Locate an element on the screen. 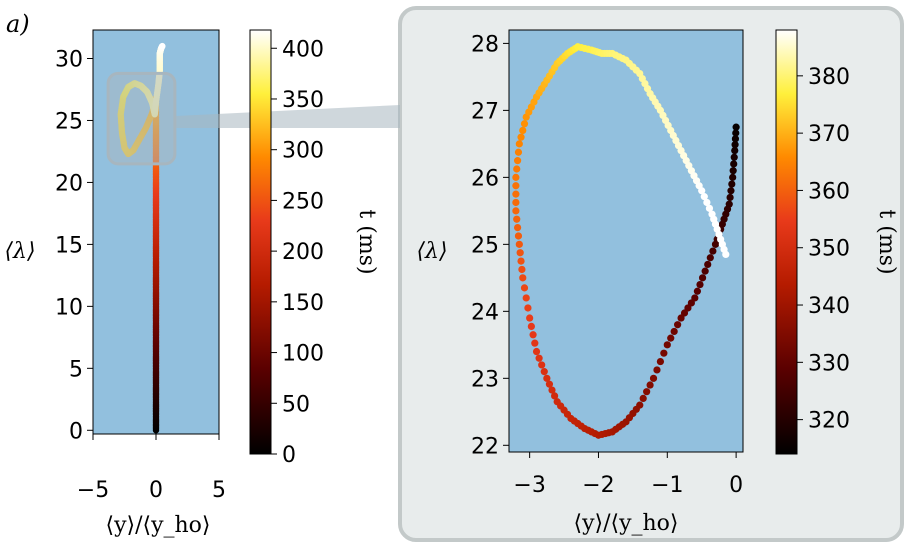  inset-colorbar: 320 330 340 350 360 370 380 t (ms) is located at coordinates (837, 242).